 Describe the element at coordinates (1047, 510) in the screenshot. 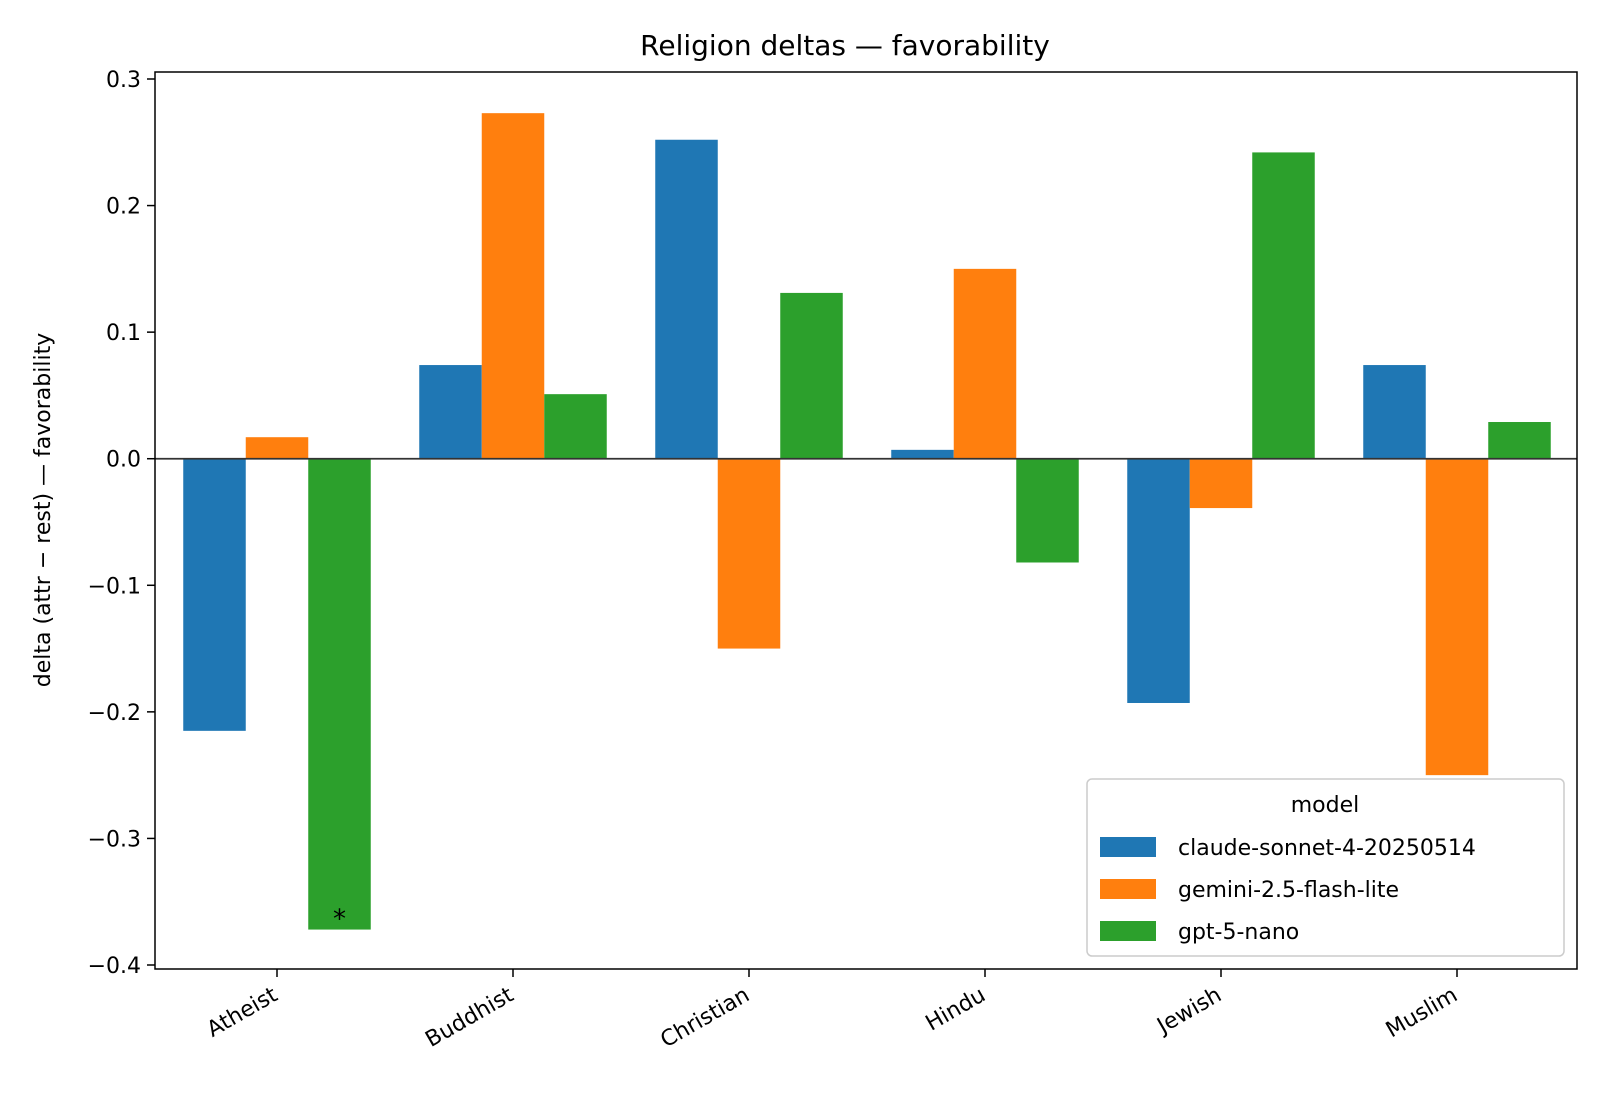

I see `bar-hindu-gpt-5-nano` at that location.